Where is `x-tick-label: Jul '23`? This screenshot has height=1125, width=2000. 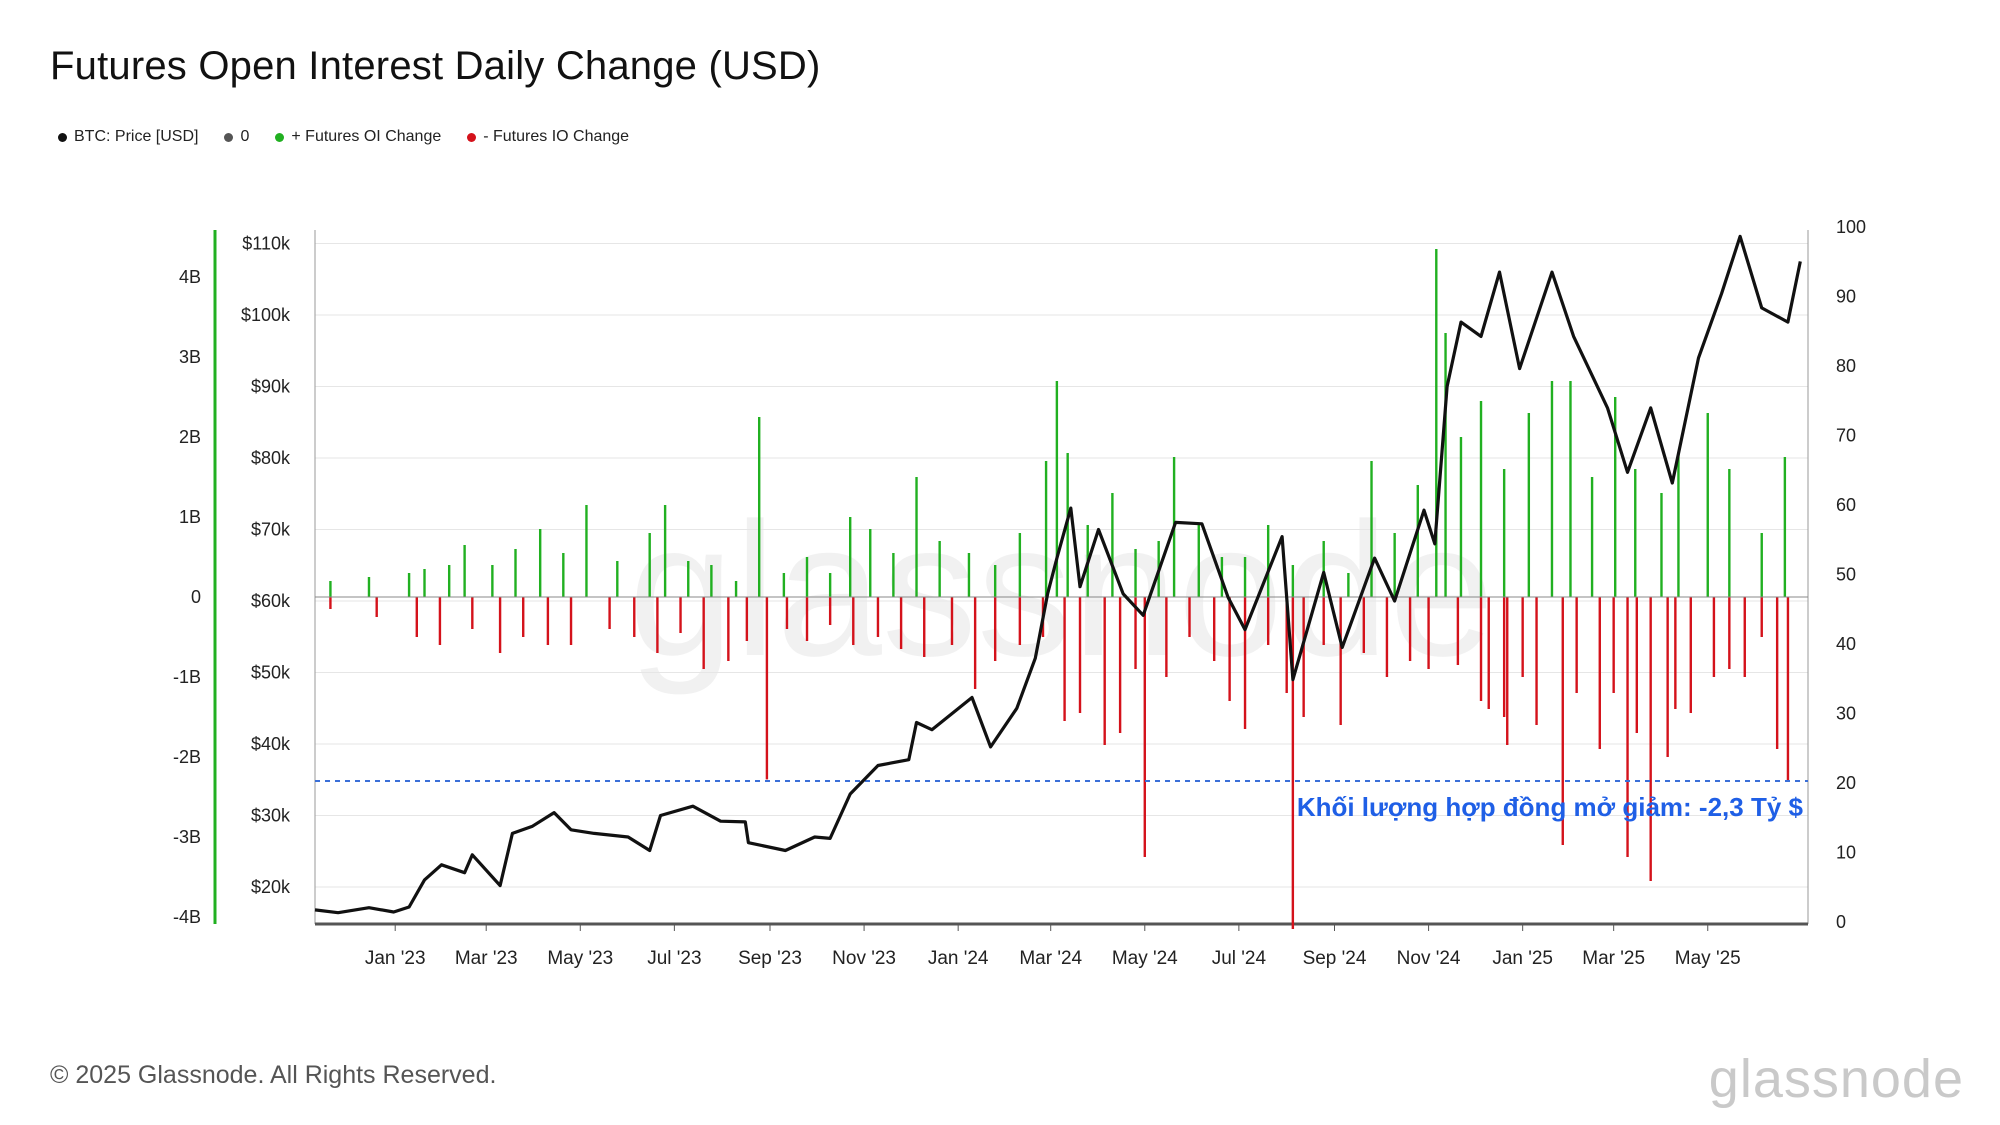
x-tick-label: Jul '23 is located at coordinates (674, 958).